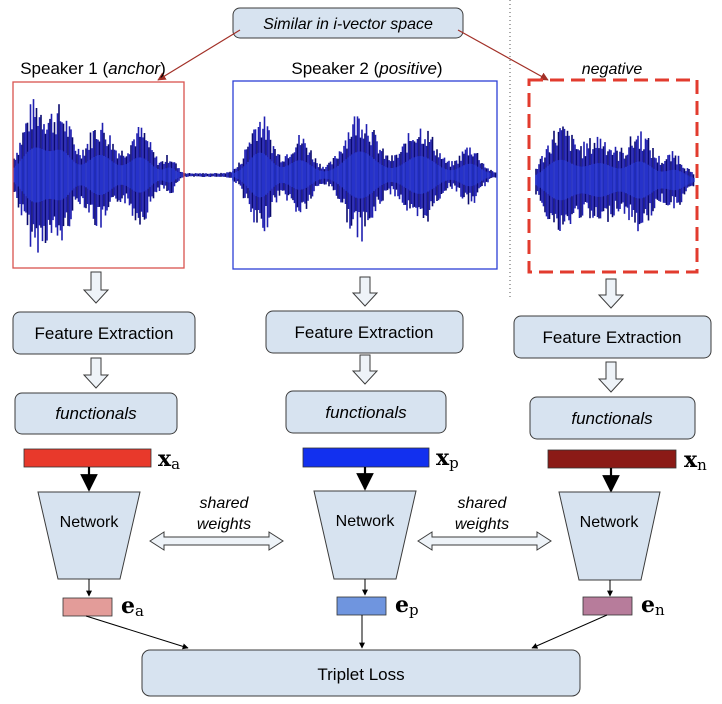 Image resolution: width=722 pixels, height=704 pixels. I want to click on positive-frame, so click(365, 175).